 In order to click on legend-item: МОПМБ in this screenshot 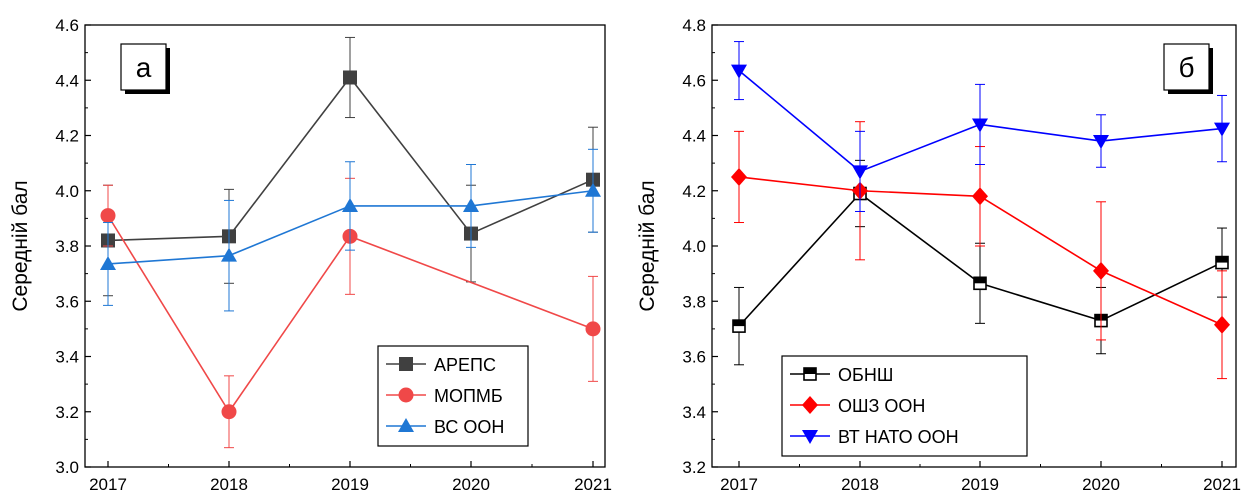, I will do `click(444, 396)`.